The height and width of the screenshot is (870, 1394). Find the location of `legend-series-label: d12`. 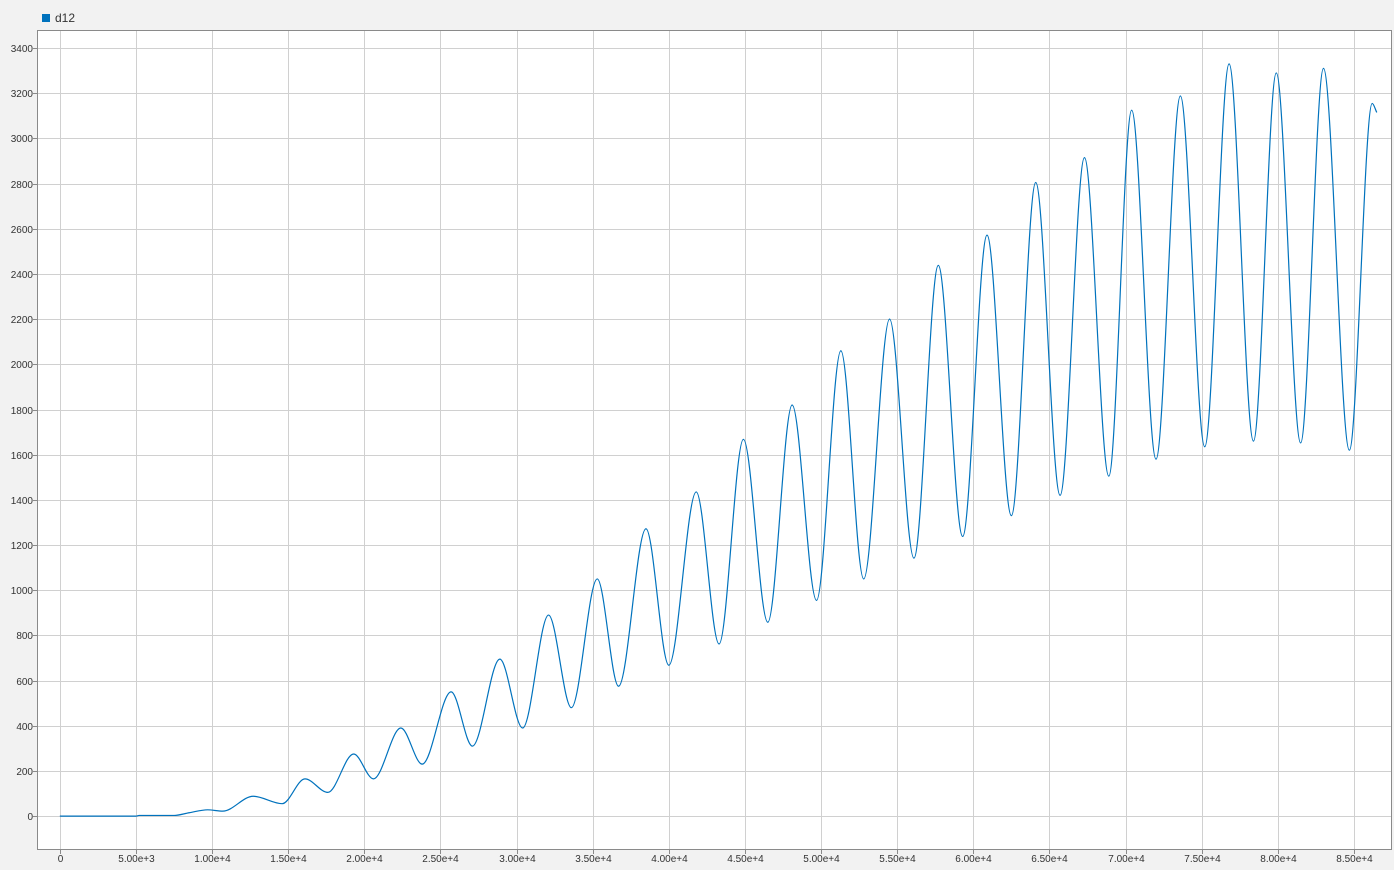

legend-series-label: d12 is located at coordinates (65, 18).